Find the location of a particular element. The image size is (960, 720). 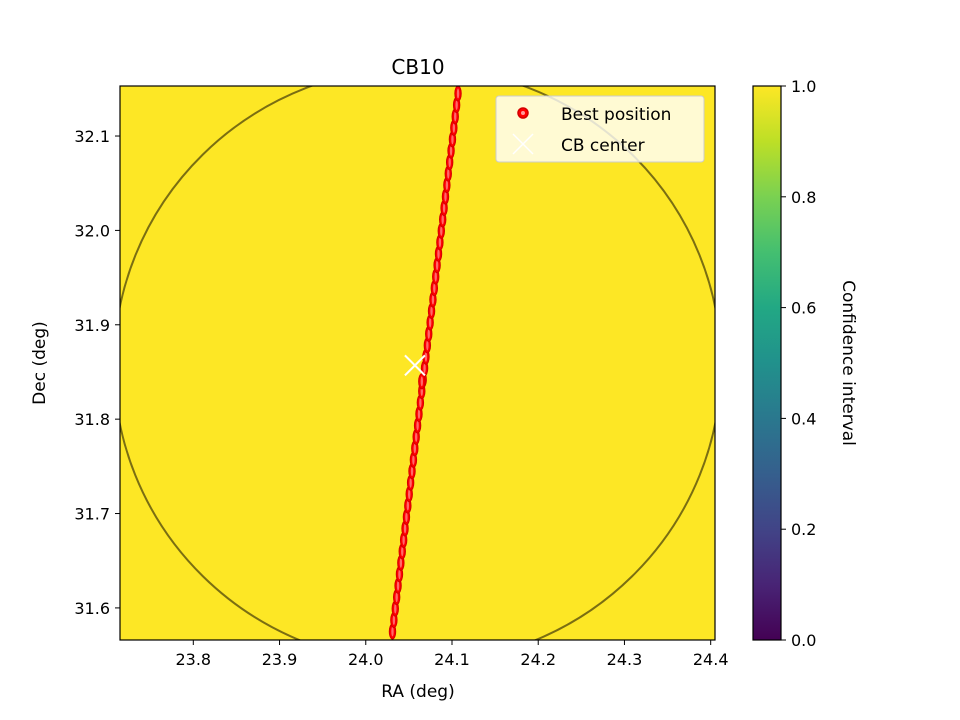

y-tick-label: 31.8 is located at coordinates (92, 419).